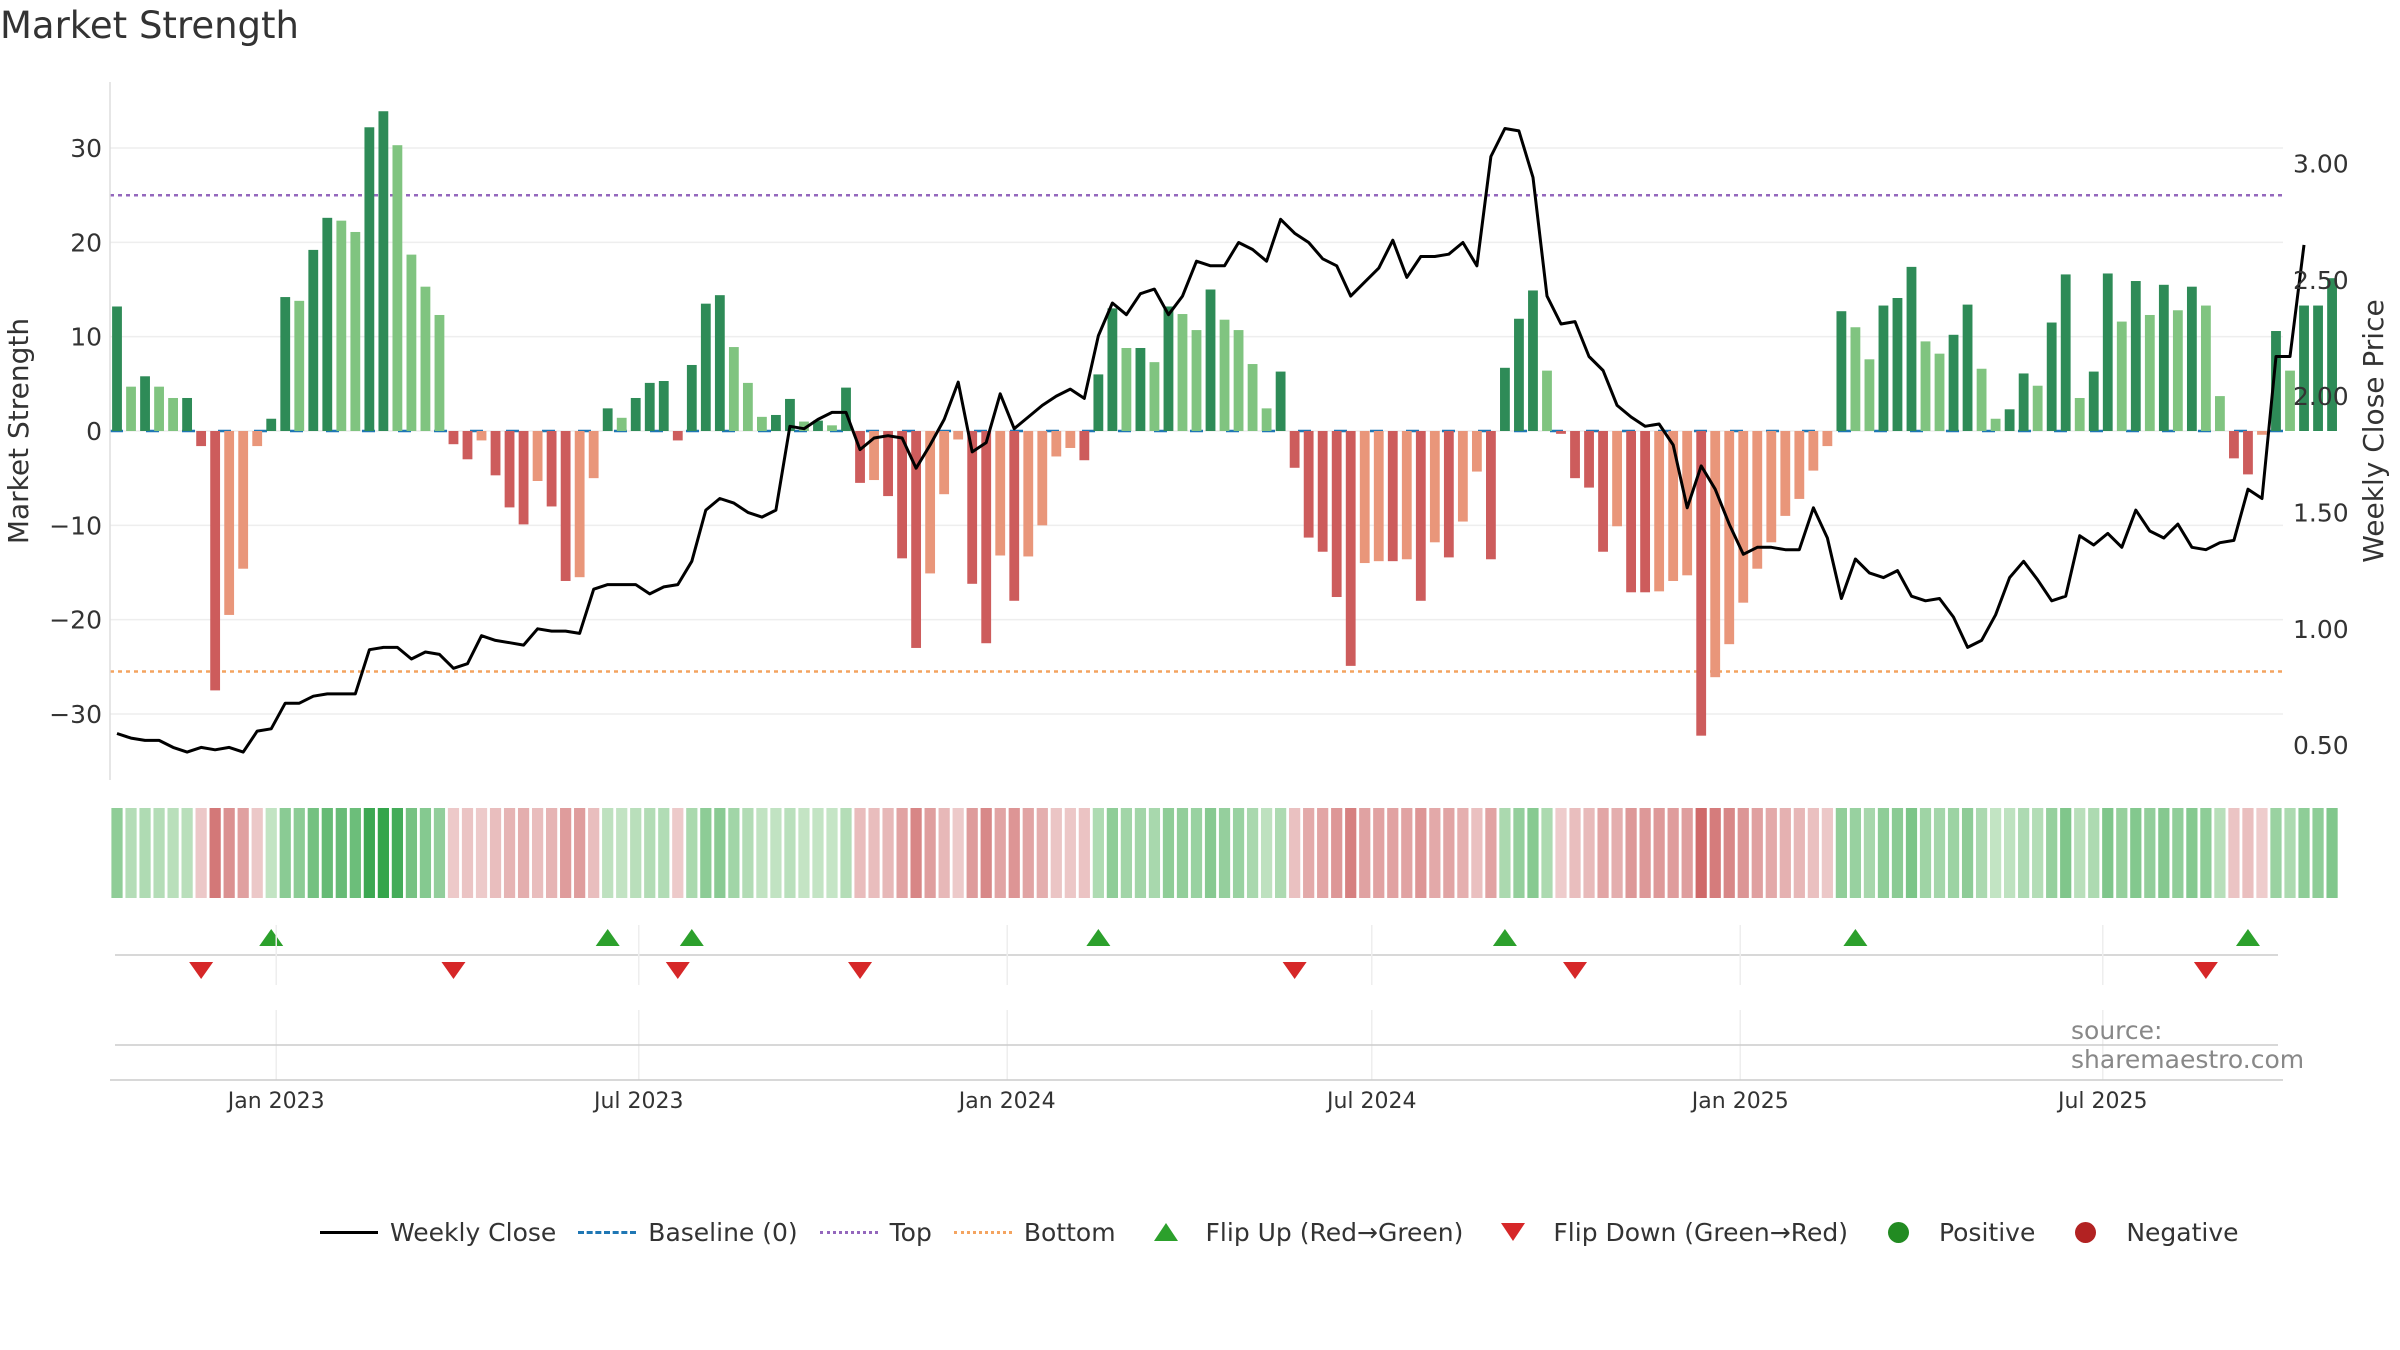  I want to click on flip-up-marker, so click(691, 937).